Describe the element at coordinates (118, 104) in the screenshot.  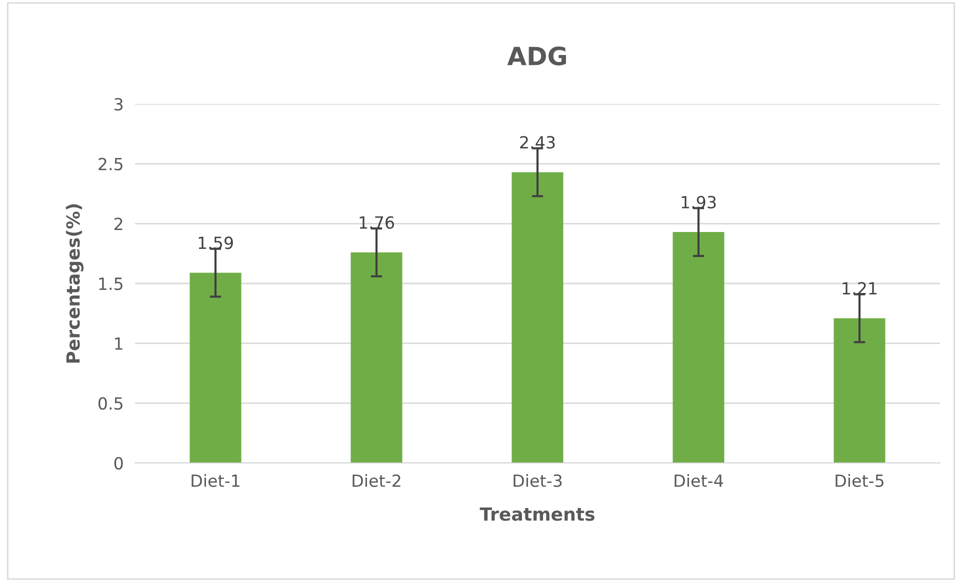
I see `y-tick-label: 3` at that location.